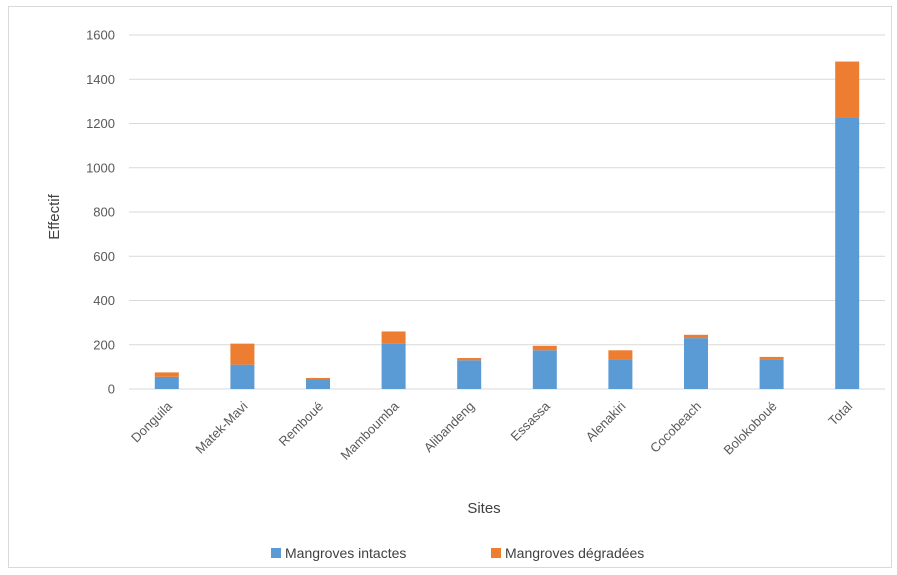  I want to click on y-tick-label: 400, so click(104, 300).